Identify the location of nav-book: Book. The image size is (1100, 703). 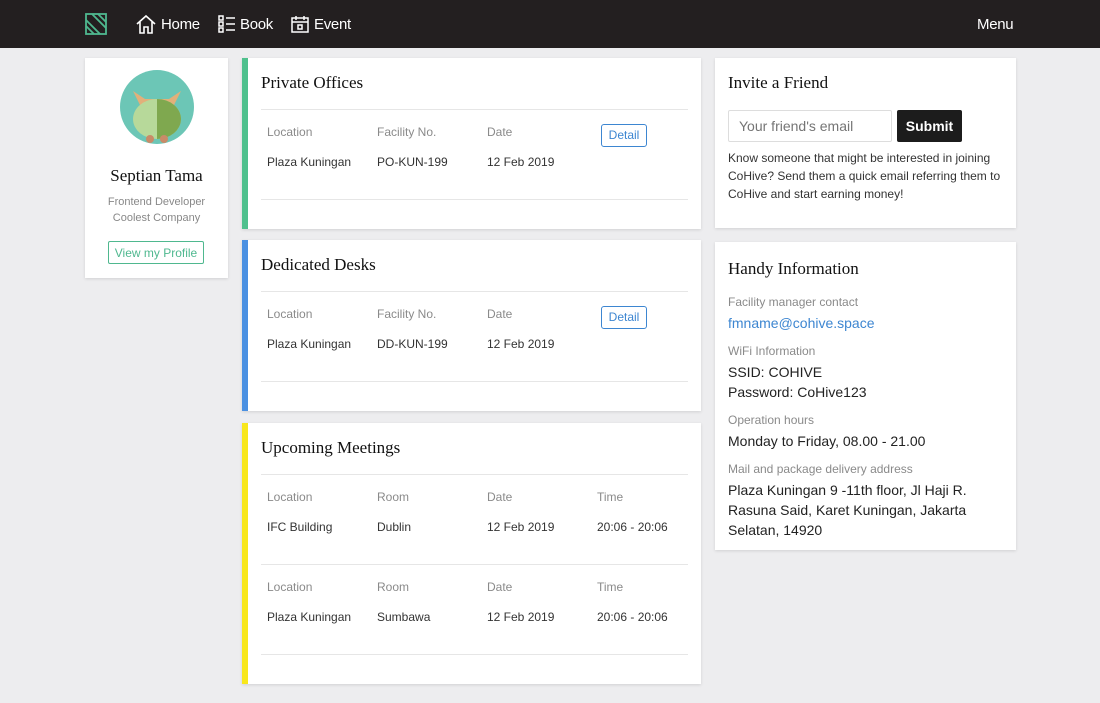
(245, 24).